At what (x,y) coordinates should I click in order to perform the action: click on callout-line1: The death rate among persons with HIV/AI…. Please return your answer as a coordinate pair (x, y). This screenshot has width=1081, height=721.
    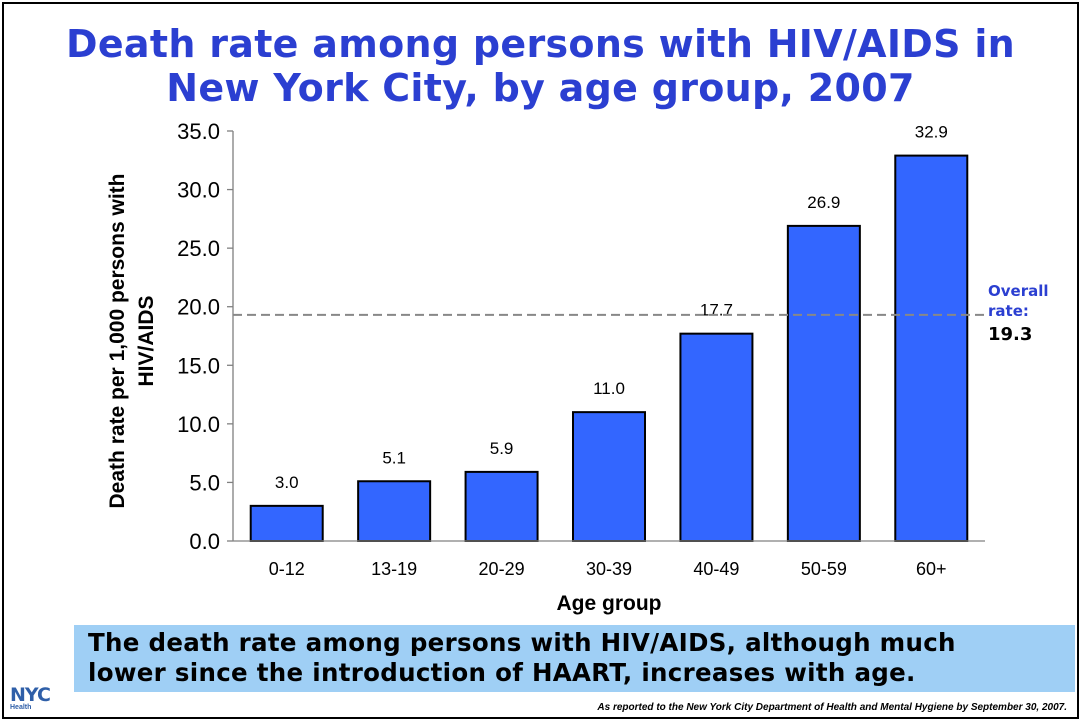
    Looking at the image, I should click on (522, 642).